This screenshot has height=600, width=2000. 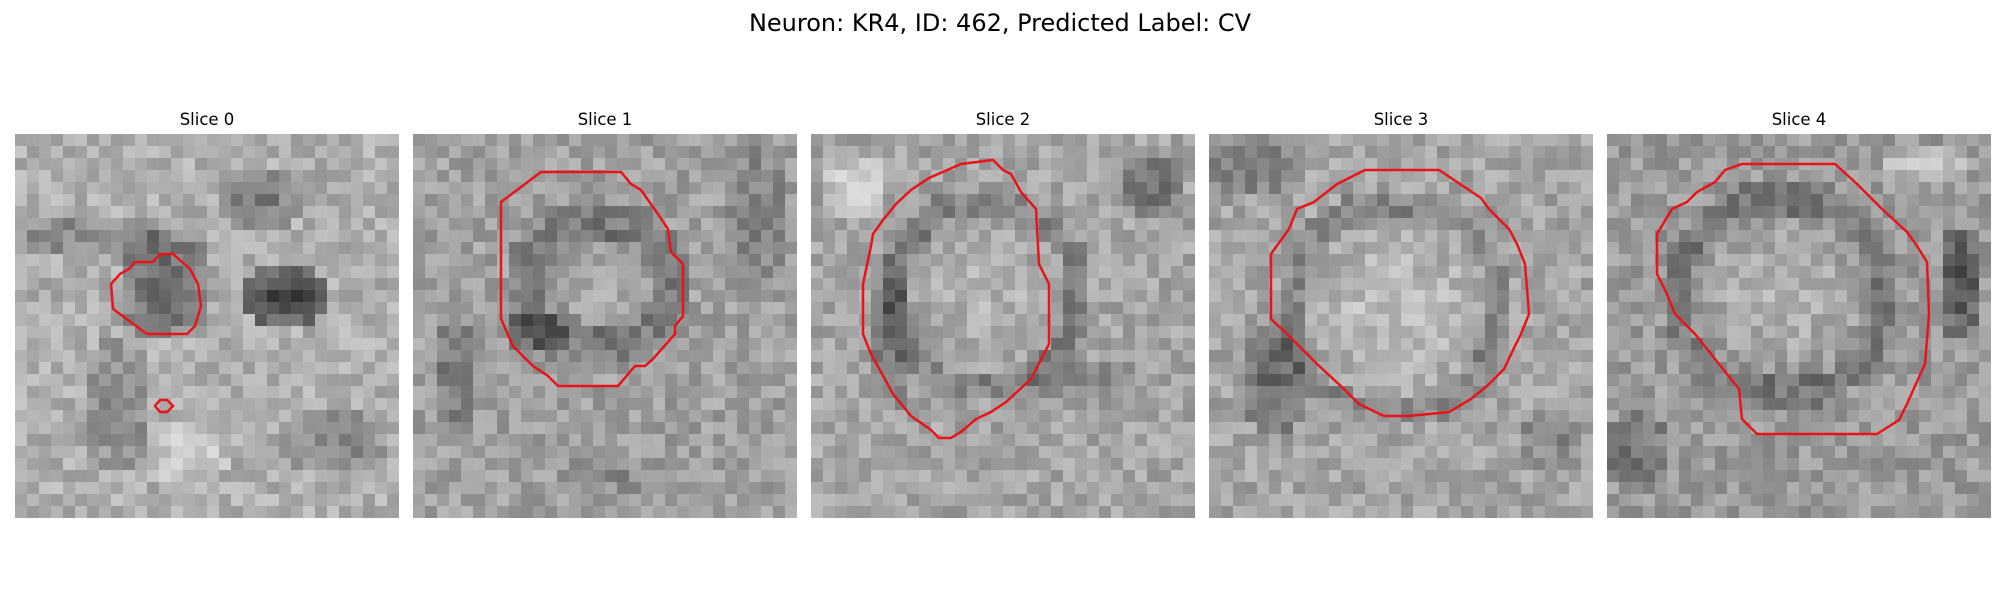 I want to click on slice-panel-1: Slice 1, so click(x=605, y=314).